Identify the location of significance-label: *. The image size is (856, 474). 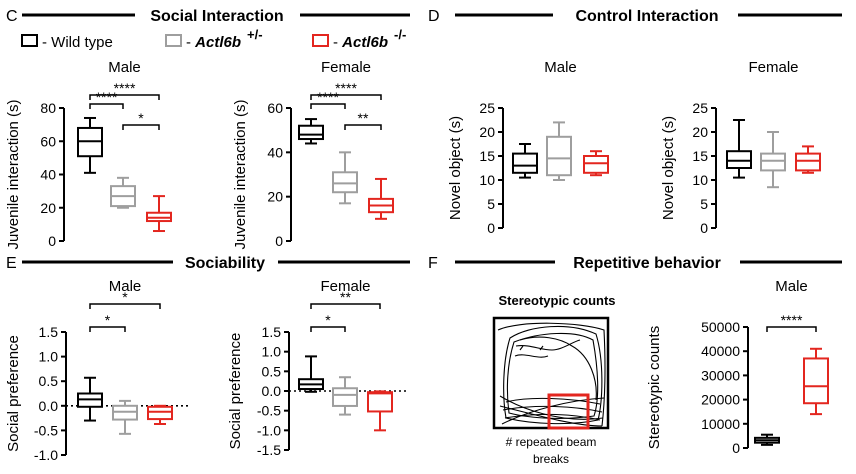
(141, 118).